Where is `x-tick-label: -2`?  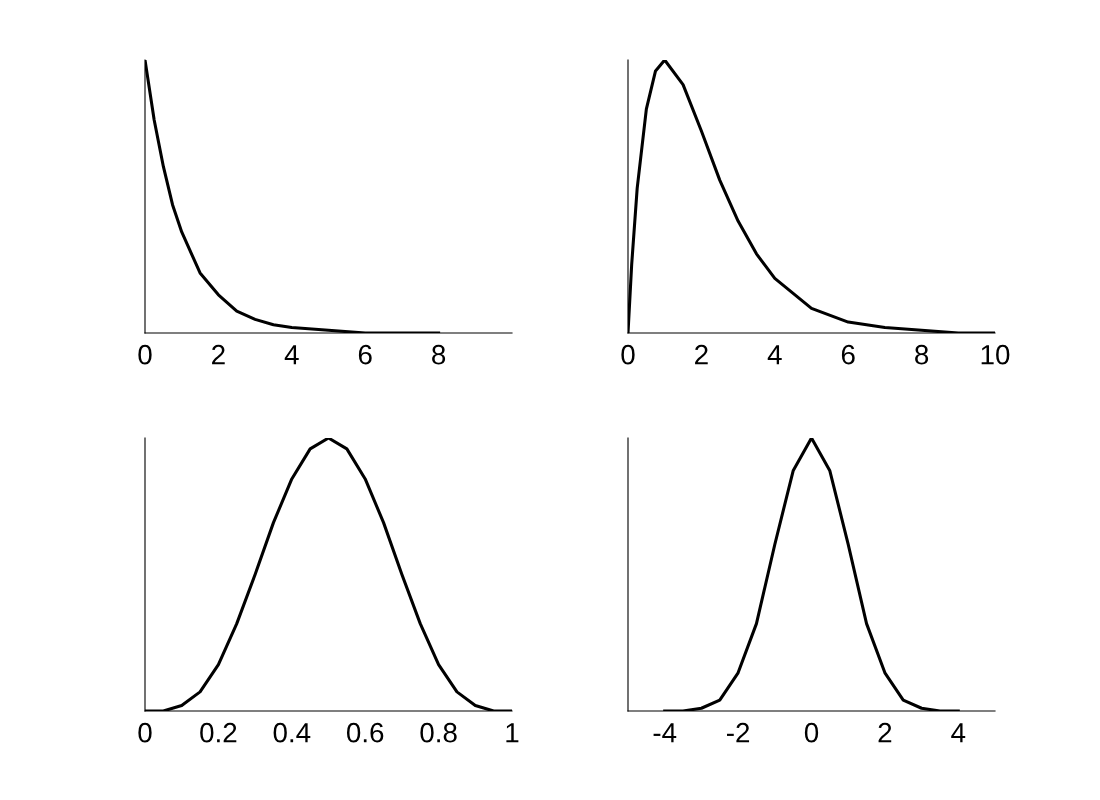 x-tick-label: -2 is located at coordinates (738, 732).